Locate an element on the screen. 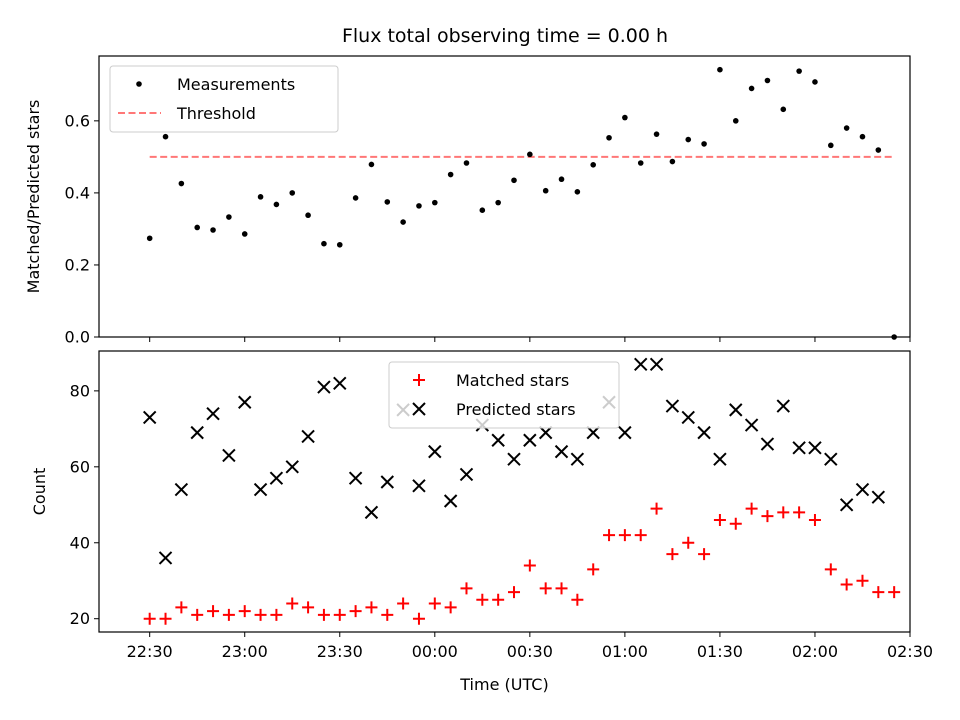 The image size is (960, 720). x-tick-label: 00:00 is located at coordinates (435, 651).